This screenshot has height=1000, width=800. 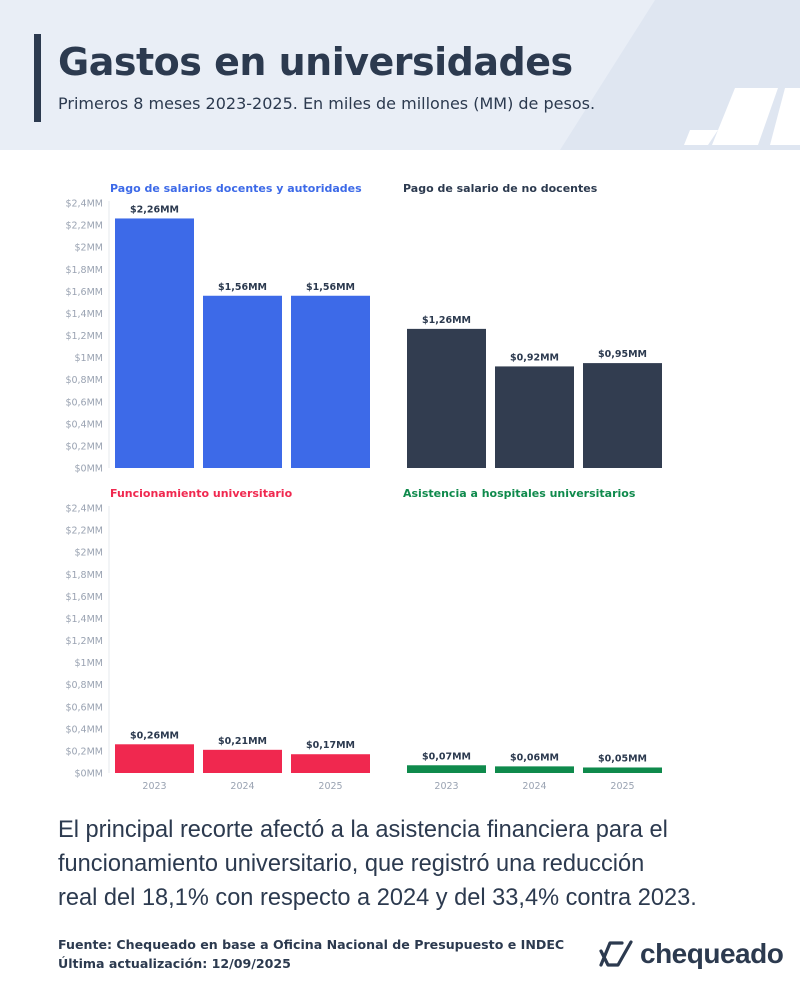 What do you see at coordinates (616, 953) in the screenshot?
I see `chequeado-check-icon` at bounding box center [616, 953].